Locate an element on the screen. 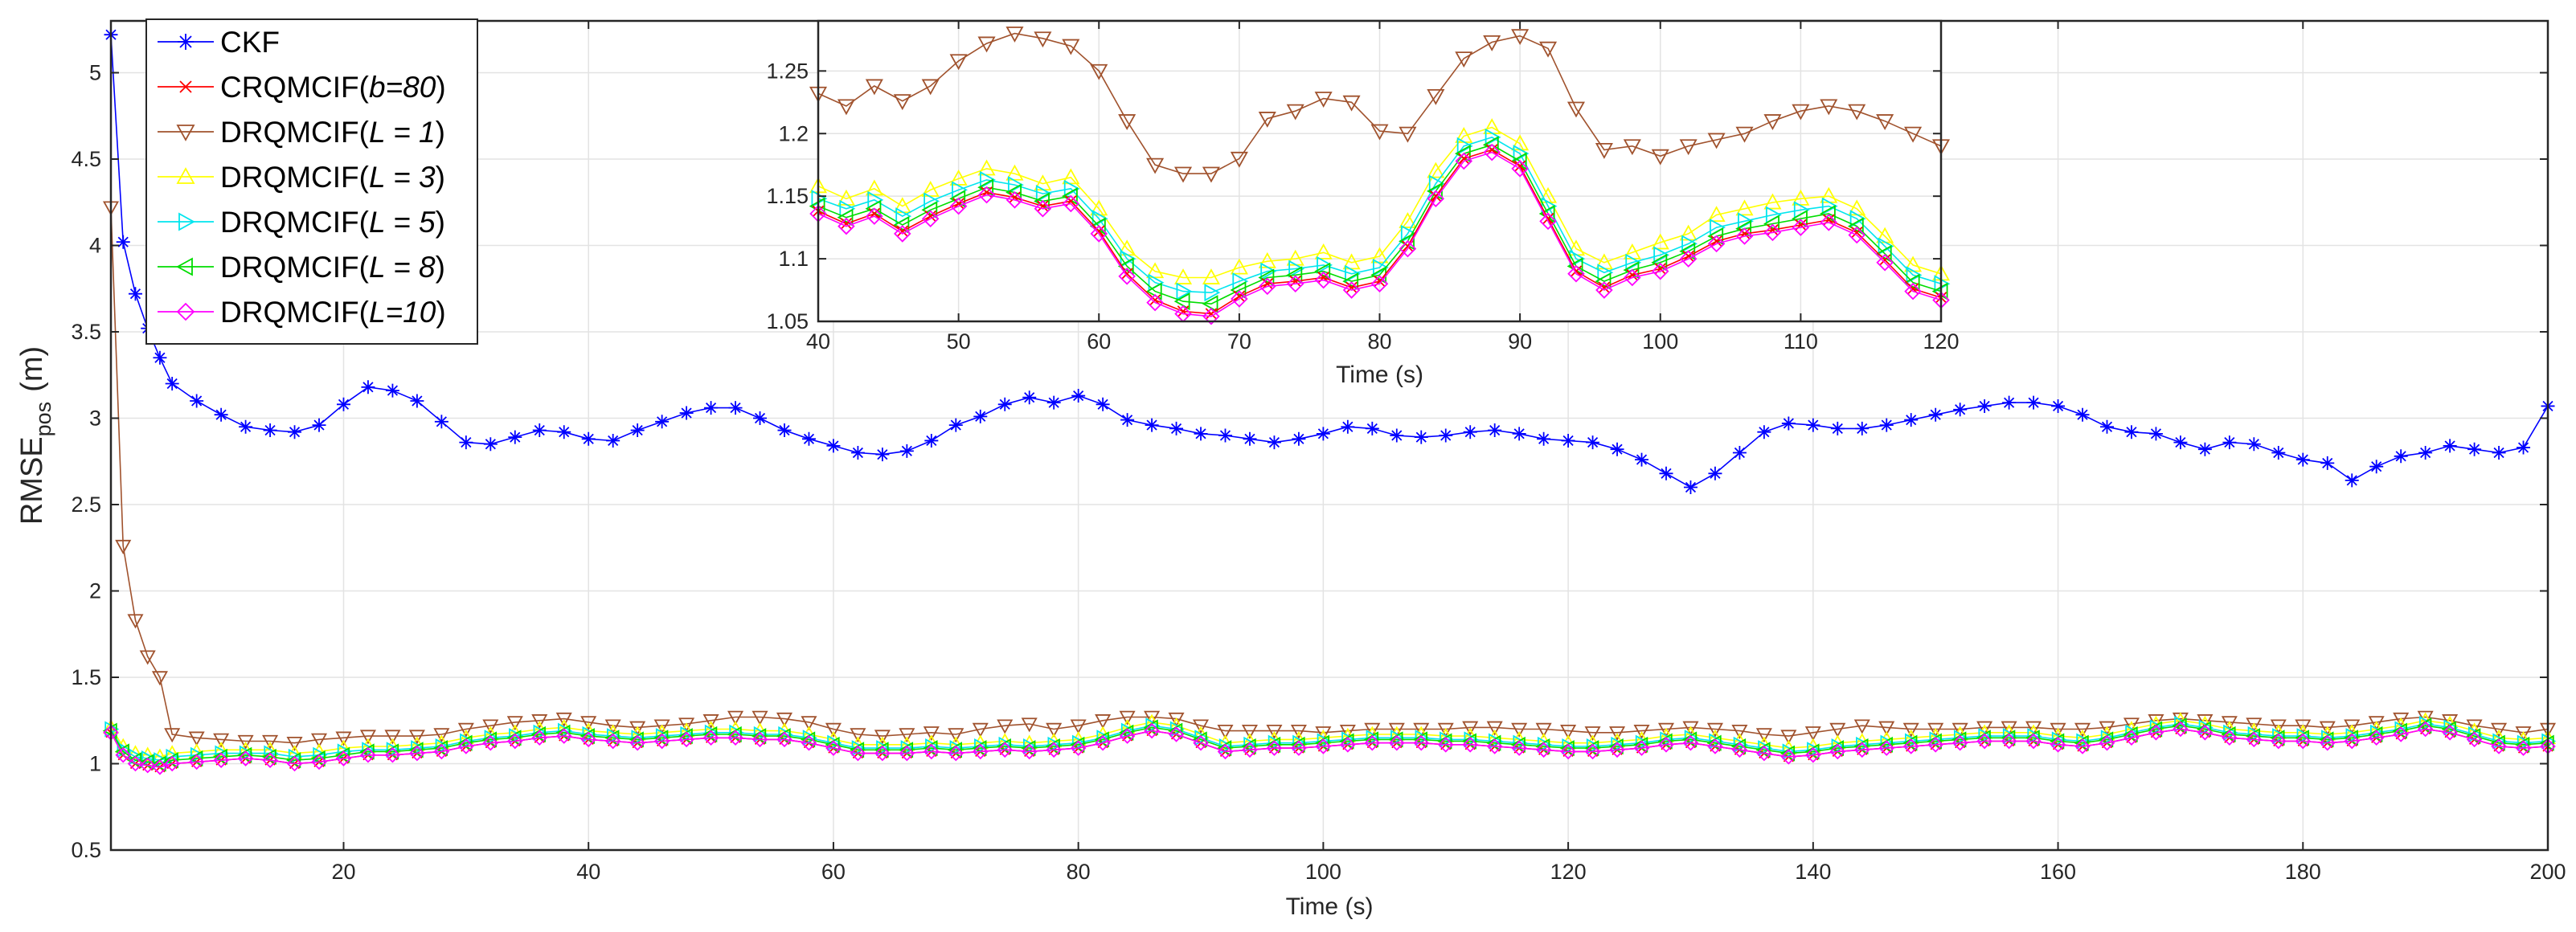 The height and width of the screenshot is (932, 2576). y-axis-label: RMSEpos (m) is located at coordinates (35, 436).